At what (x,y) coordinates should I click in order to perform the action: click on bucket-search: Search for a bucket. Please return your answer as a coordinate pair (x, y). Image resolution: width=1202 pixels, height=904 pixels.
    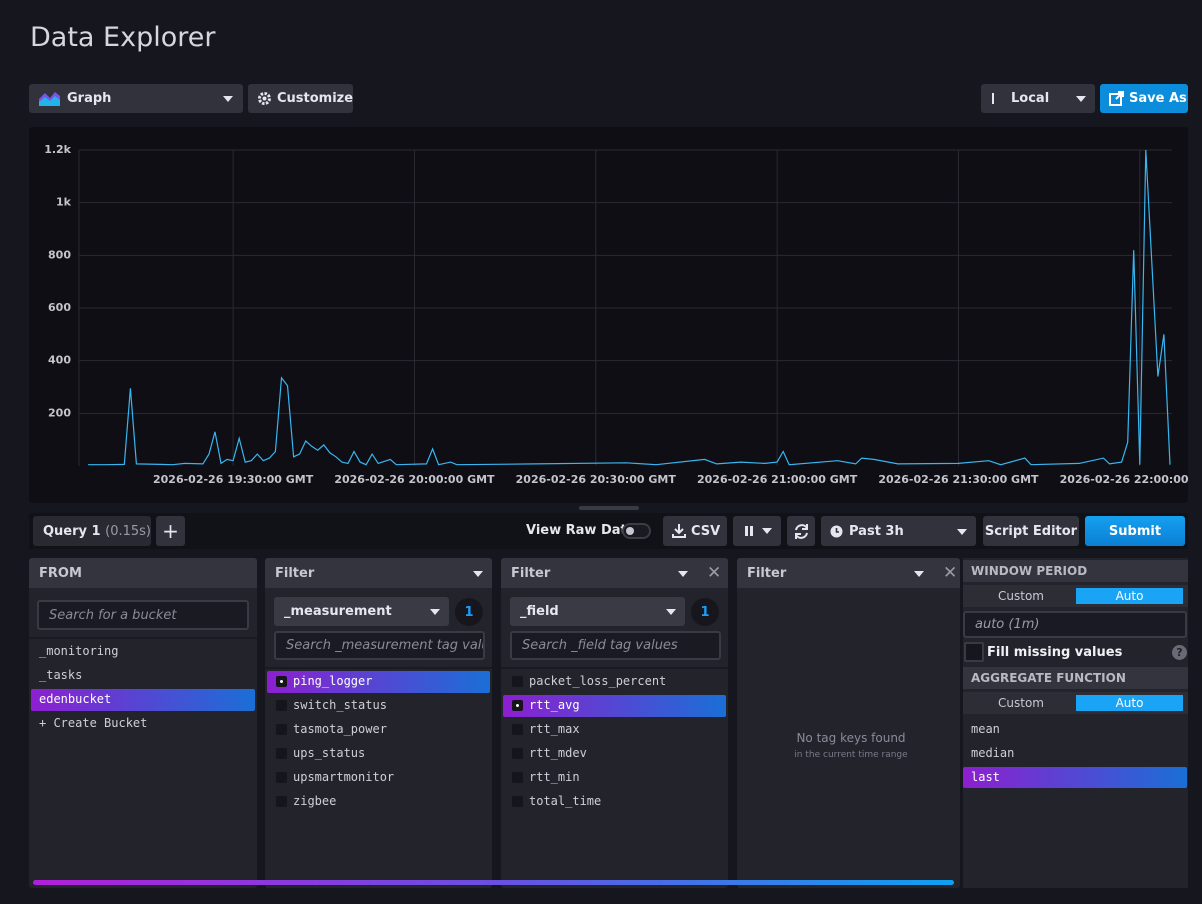
    Looking at the image, I should click on (143, 615).